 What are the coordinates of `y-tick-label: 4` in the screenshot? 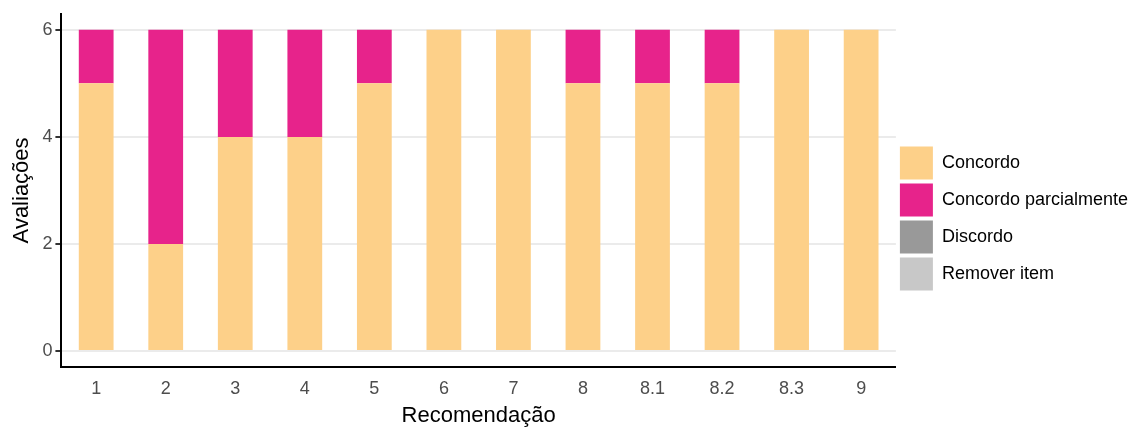 It's located at (47, 135).